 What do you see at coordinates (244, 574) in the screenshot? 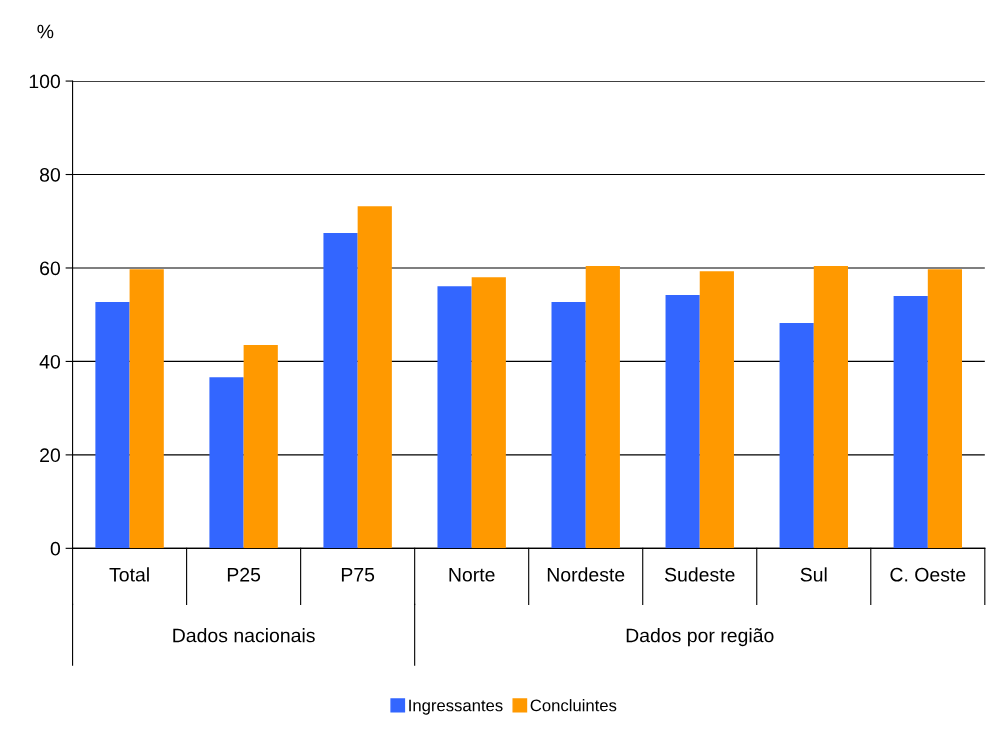
I see `x-tick-label: P25` at bounding box center [244, 574].